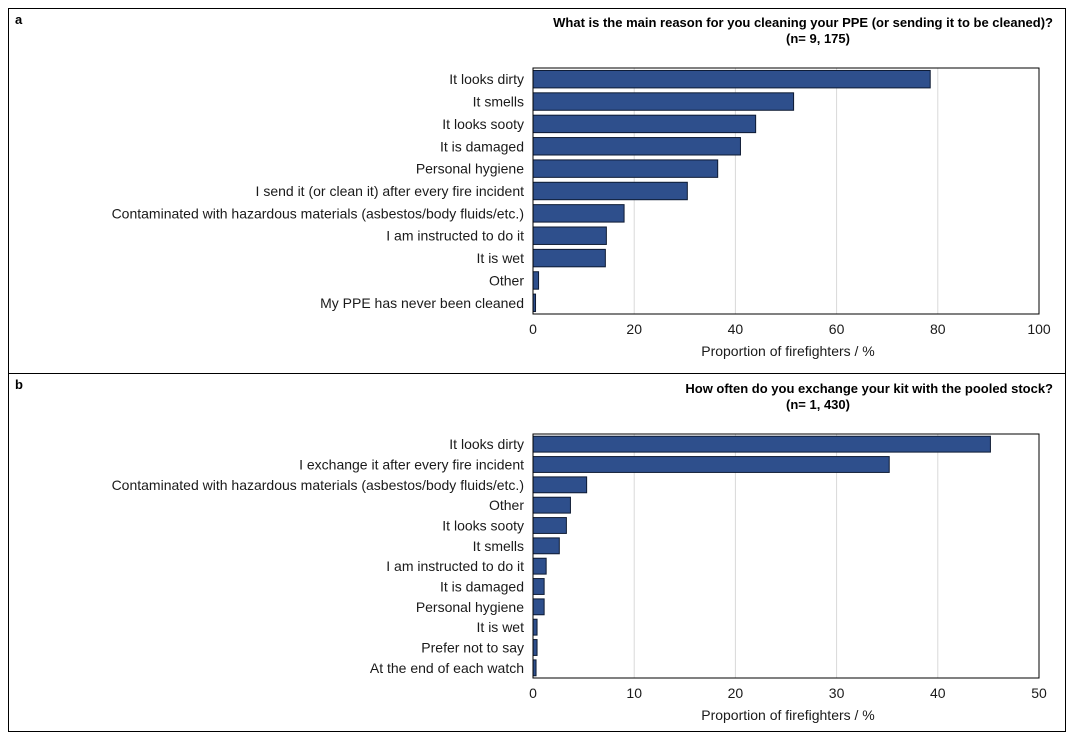  Describe the element at coordinates (837, 329) in the screenshot. I see `x-tick-label: 60` at that location.